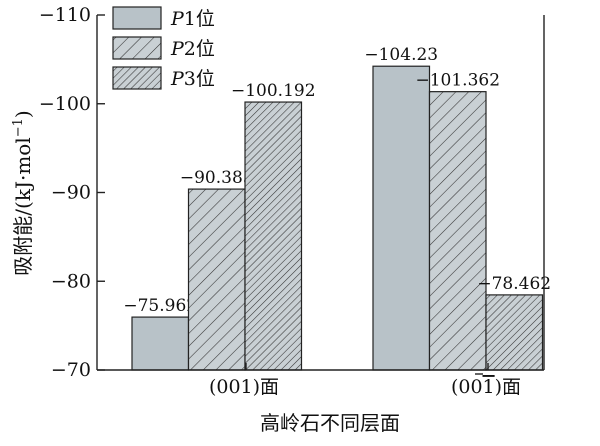  Describe the element at coordinates (199, 19) in the screenshot. I see `legend-label-rest: 1位` at that location.